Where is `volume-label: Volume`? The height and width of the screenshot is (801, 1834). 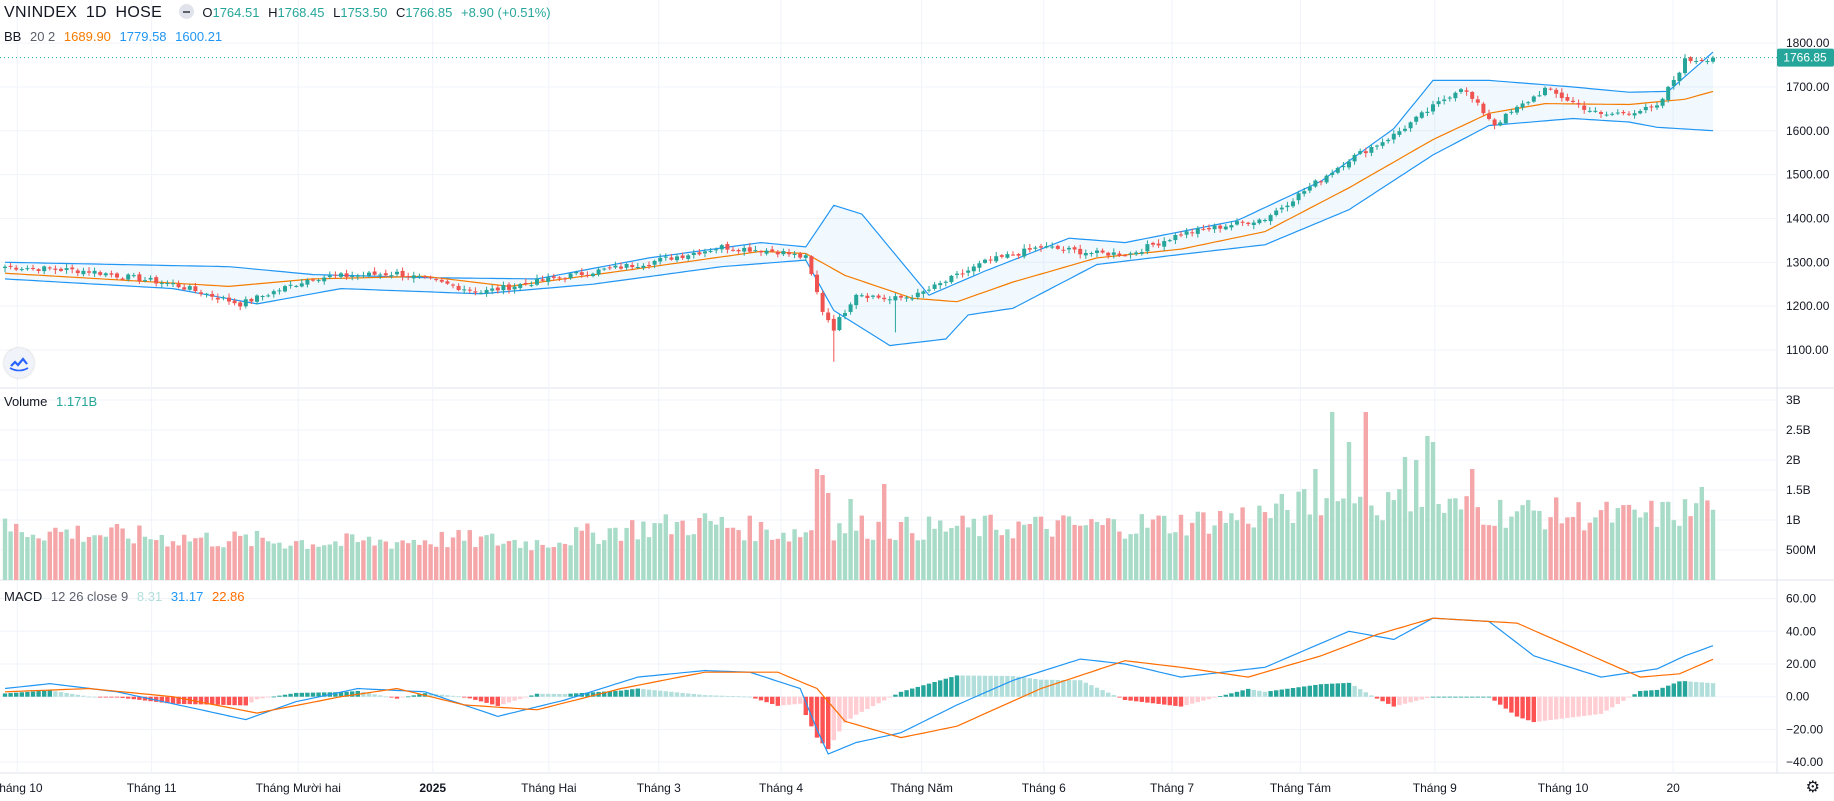
volume-label: Volume is located at coordinates (26, 401).